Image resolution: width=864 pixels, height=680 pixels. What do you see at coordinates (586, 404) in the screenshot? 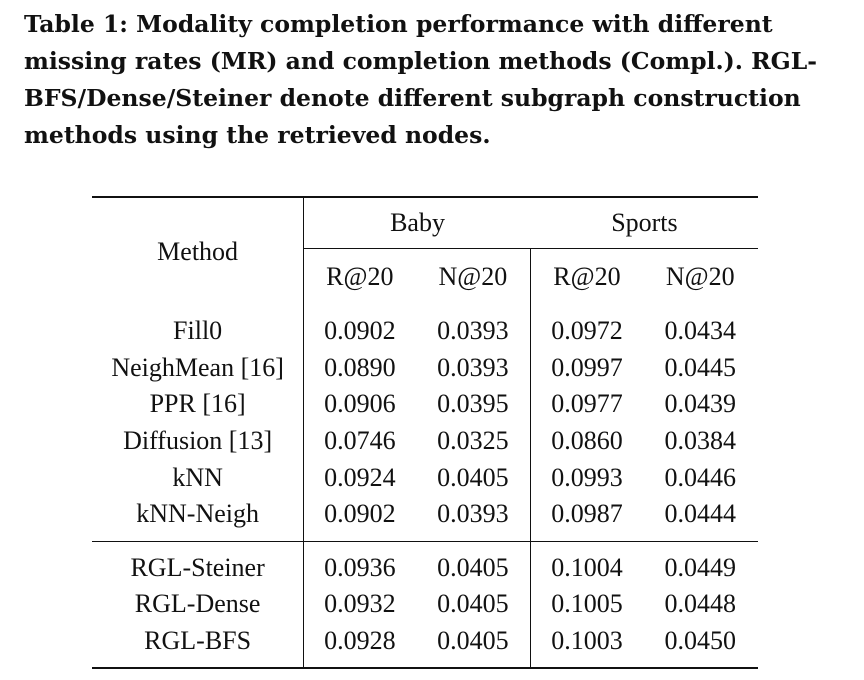
I see `value-cell: 0.0977` at bounding box center [586, 404].